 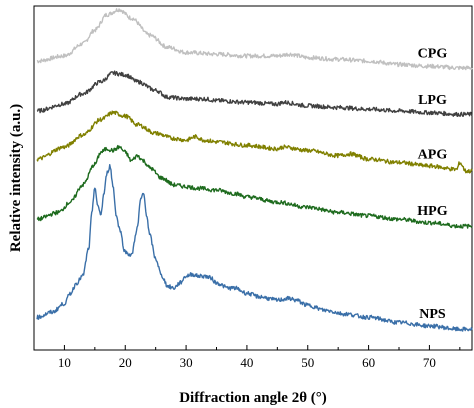 What do you see at coordinates (429, 362) in the screenshot?
I see `x-tick-label: 70` at bounding box center [429, 362].